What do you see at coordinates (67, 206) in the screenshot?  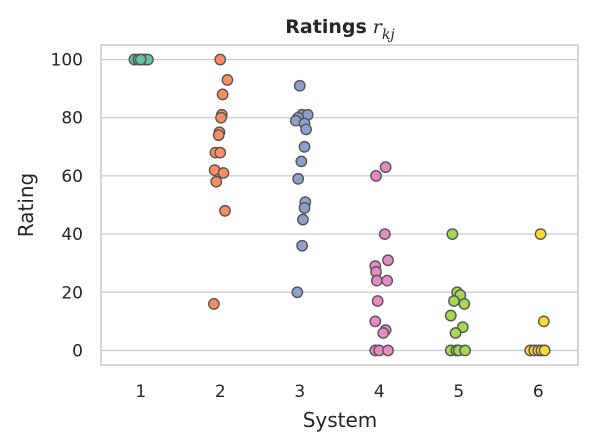 I see `y-tick-labels: 0 20 40 60 80 100` at bounding box center [67, 206].